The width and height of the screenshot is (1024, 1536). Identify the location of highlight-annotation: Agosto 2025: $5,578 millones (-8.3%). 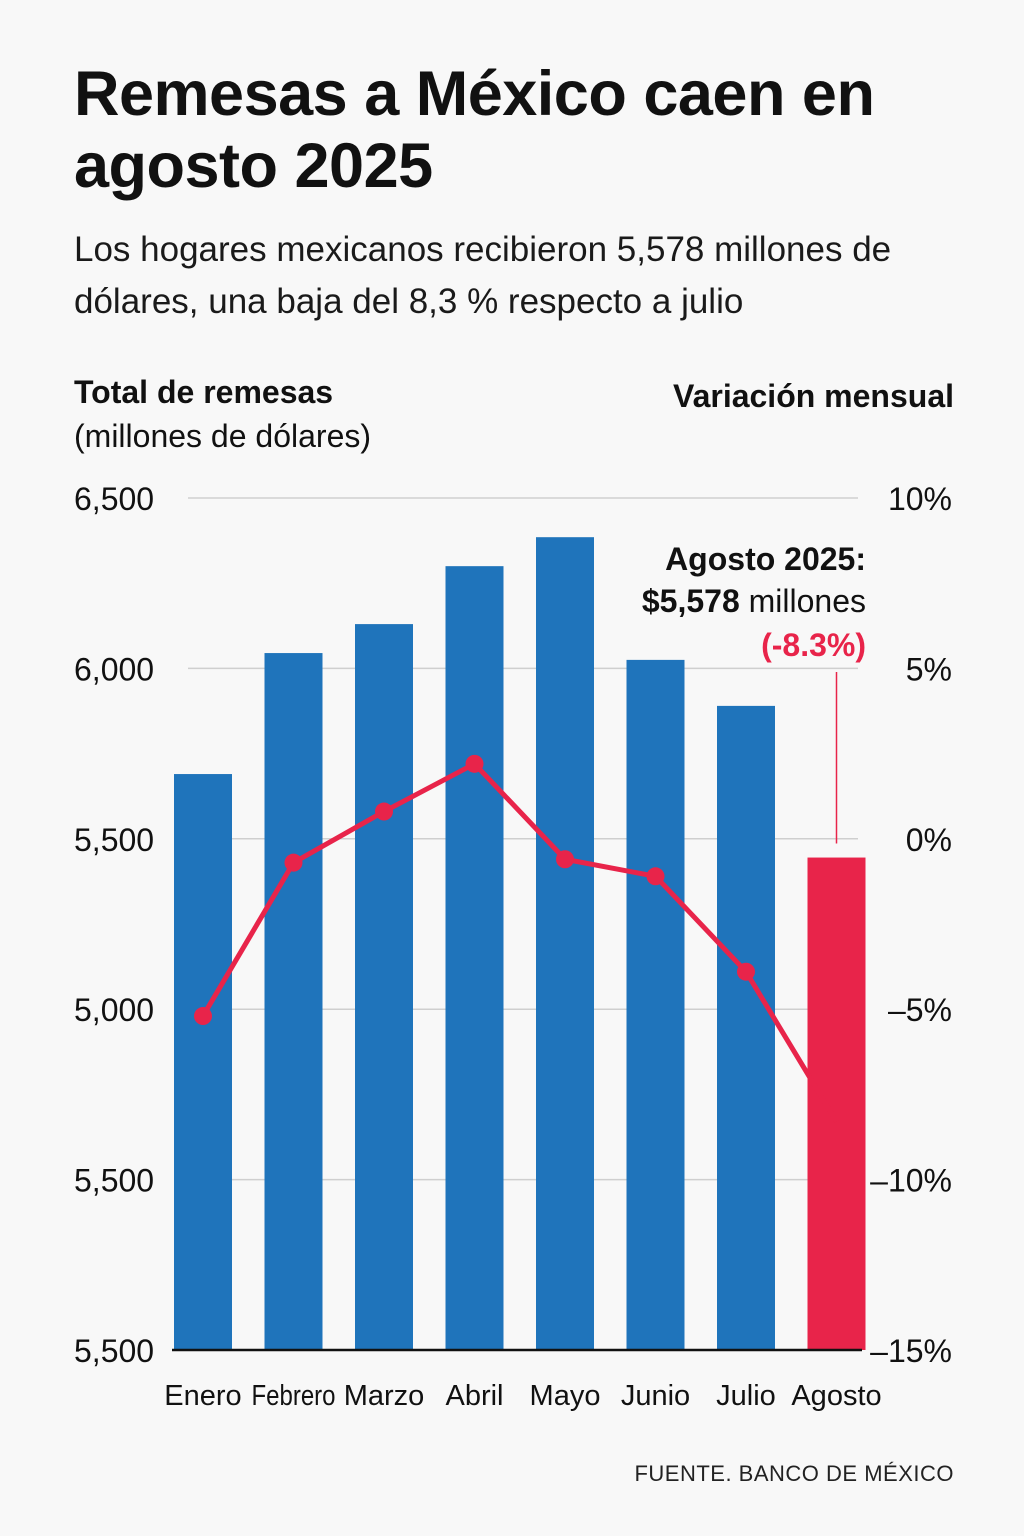
(754, 602).